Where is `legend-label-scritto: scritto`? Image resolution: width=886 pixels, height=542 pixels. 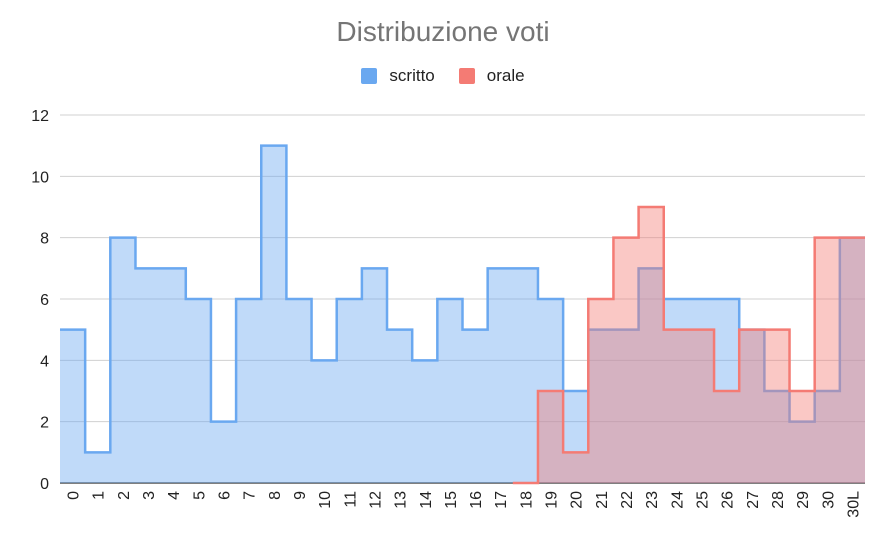 legend-label-scritto: scritto is located at coordinates (412, 75).